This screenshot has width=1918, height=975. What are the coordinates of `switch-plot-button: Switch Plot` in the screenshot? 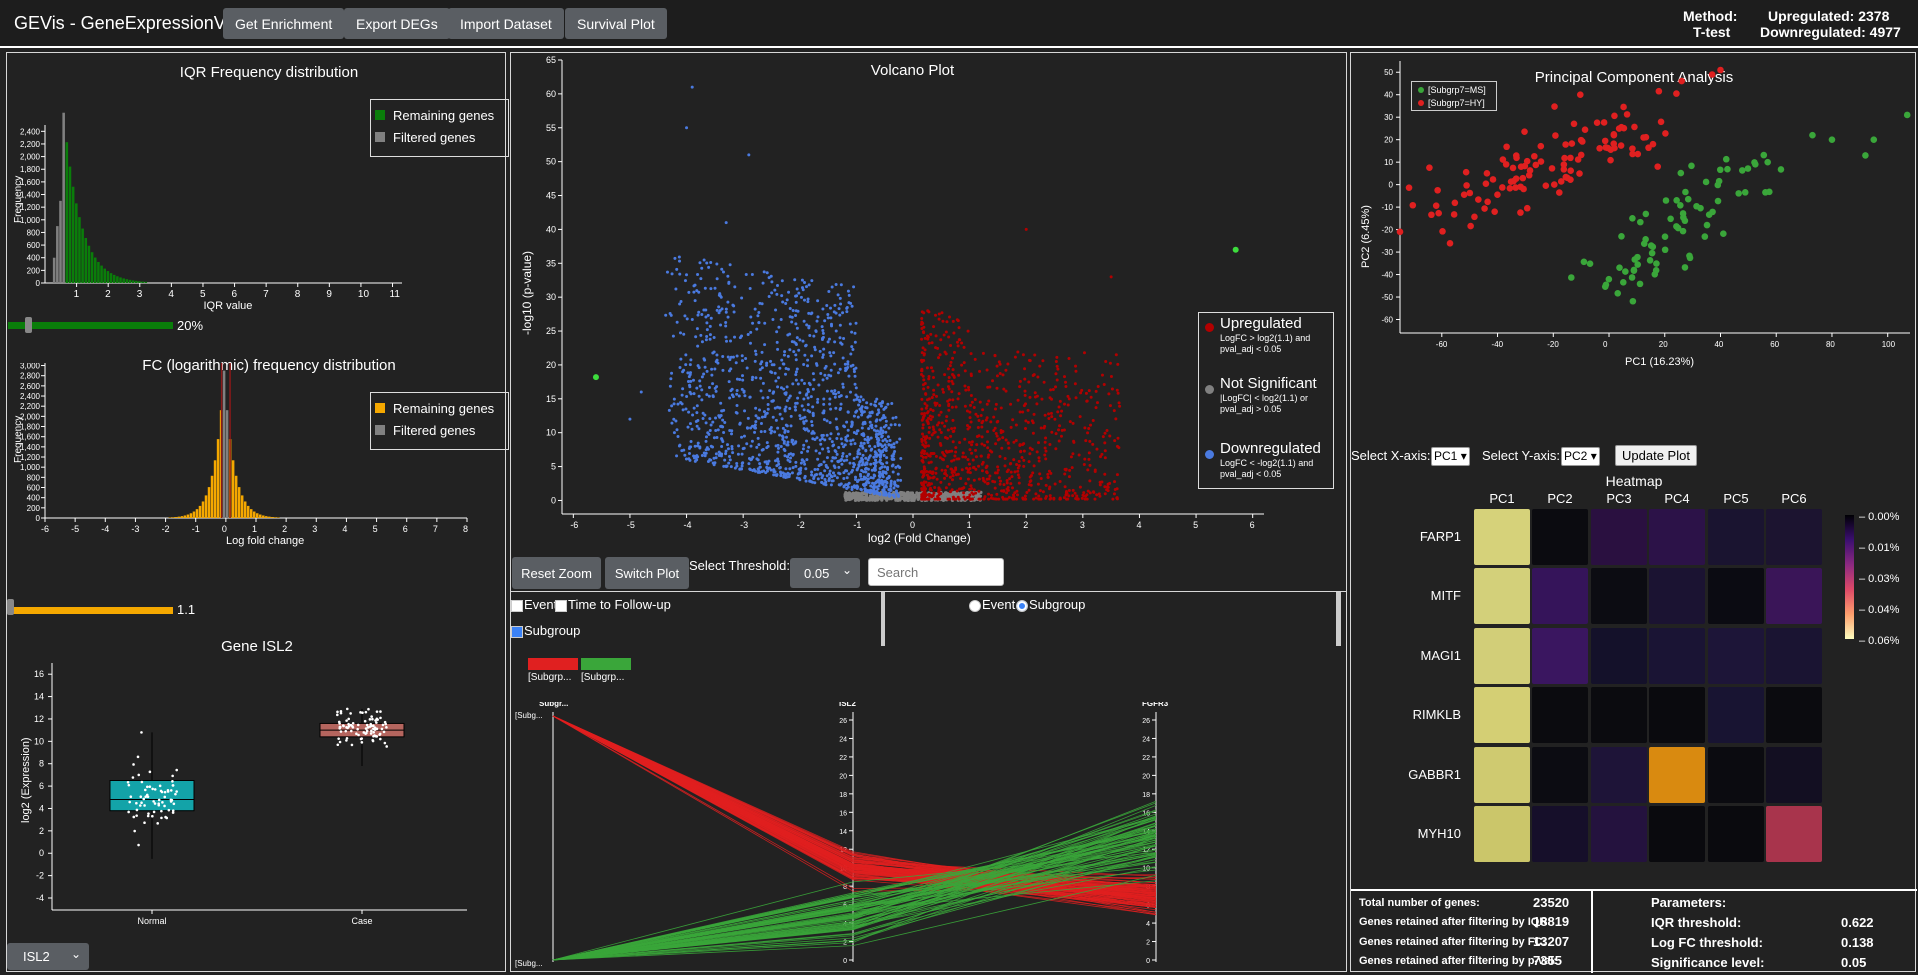 It's located at (647, 573).